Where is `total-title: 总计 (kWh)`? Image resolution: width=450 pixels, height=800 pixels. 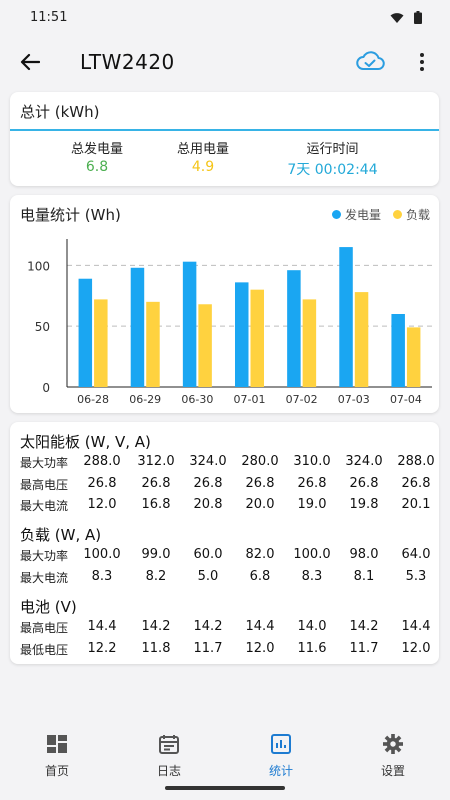
total-title: 总计 (kWh) is located at coordinates (60, 112).